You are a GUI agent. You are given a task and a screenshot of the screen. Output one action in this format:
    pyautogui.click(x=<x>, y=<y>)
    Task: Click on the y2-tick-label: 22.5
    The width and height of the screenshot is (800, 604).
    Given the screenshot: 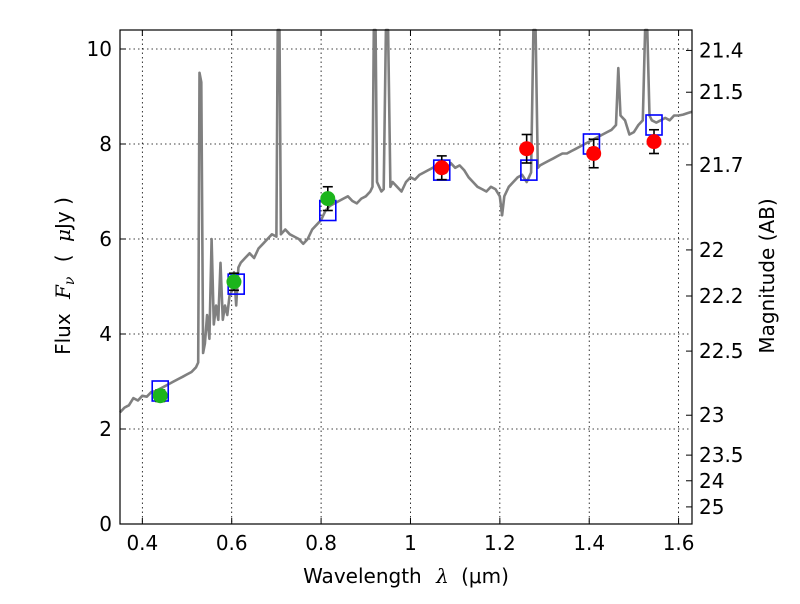 What is the action you would take?
    pyautogui.click(x=721, y=351)
    